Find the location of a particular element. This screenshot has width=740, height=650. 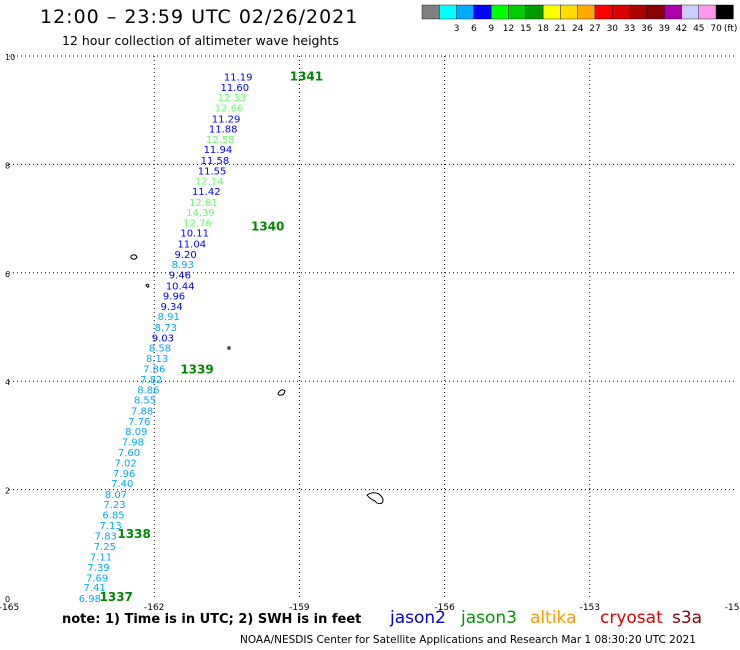

wave-height-point: 6.85 is located at coordinates (113, 516).